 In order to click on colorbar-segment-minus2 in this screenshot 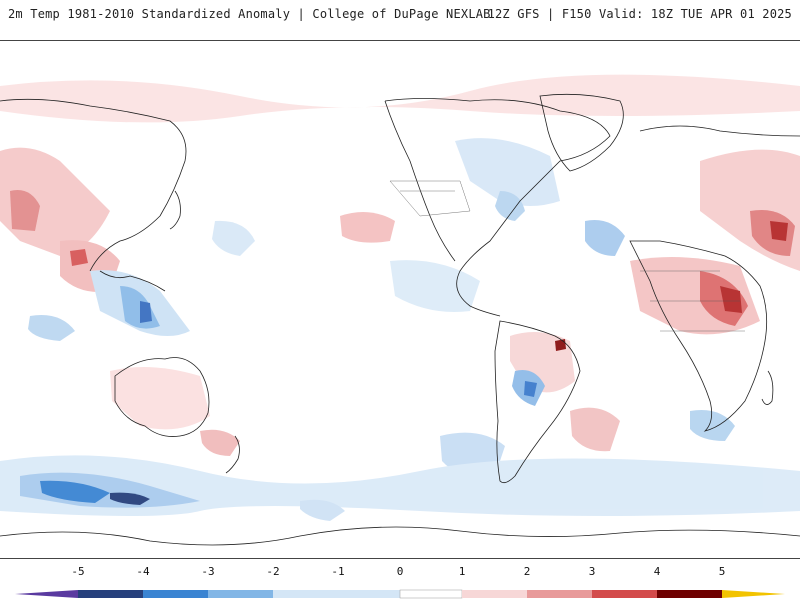, I will do `click(305, 594)`.